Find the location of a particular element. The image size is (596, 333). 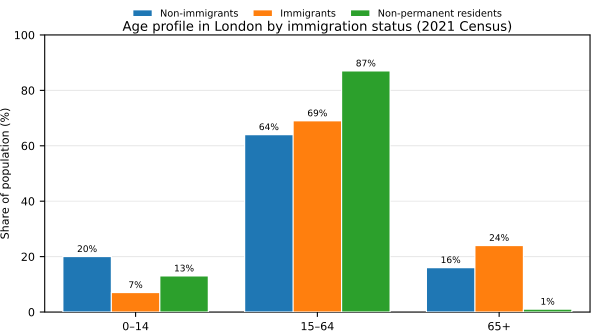

y-tick-label: 100 is located at coordinates (24, 35).